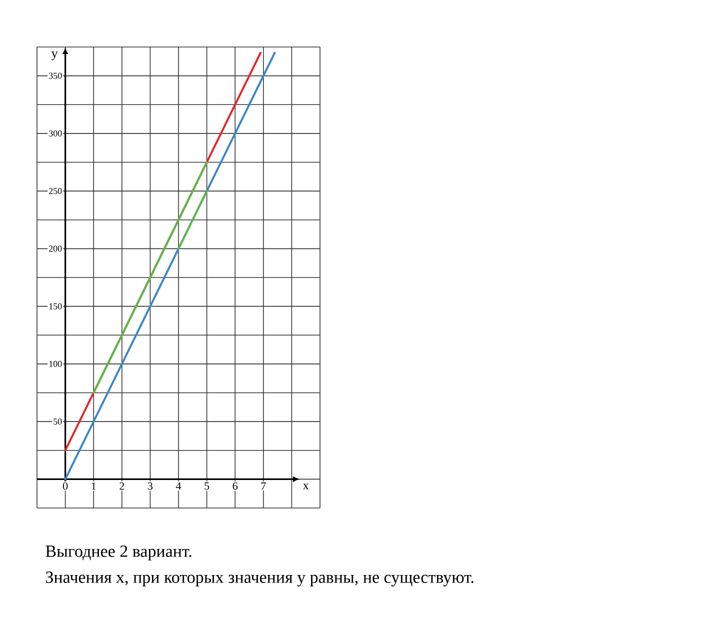 This screenshot has height=636, width=720. I want to click on y-tick-label: 50, so click(58, 421).